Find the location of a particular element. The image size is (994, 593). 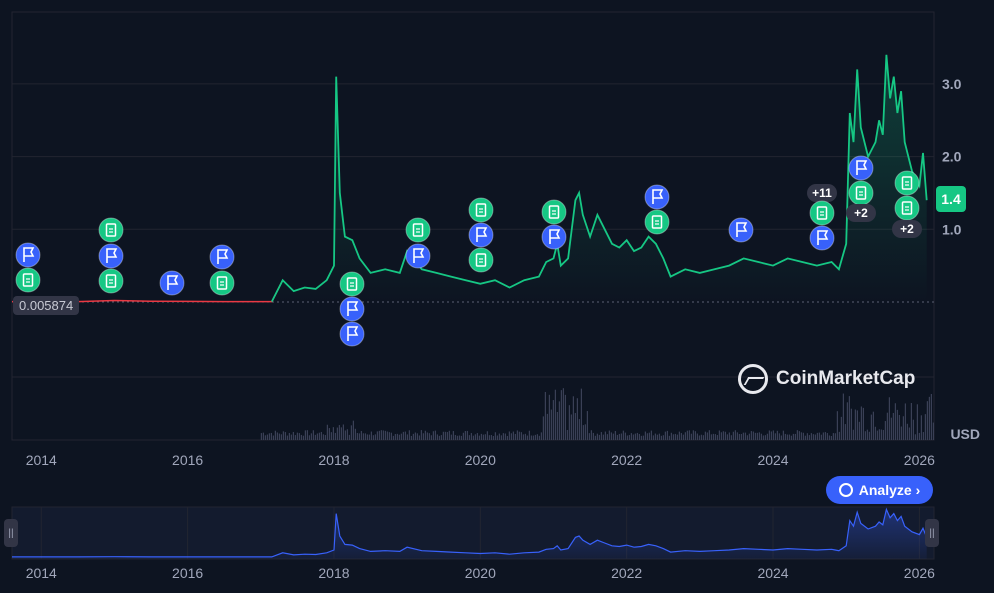

x-tick-label: 2026 is located at coordinates (919, 460).